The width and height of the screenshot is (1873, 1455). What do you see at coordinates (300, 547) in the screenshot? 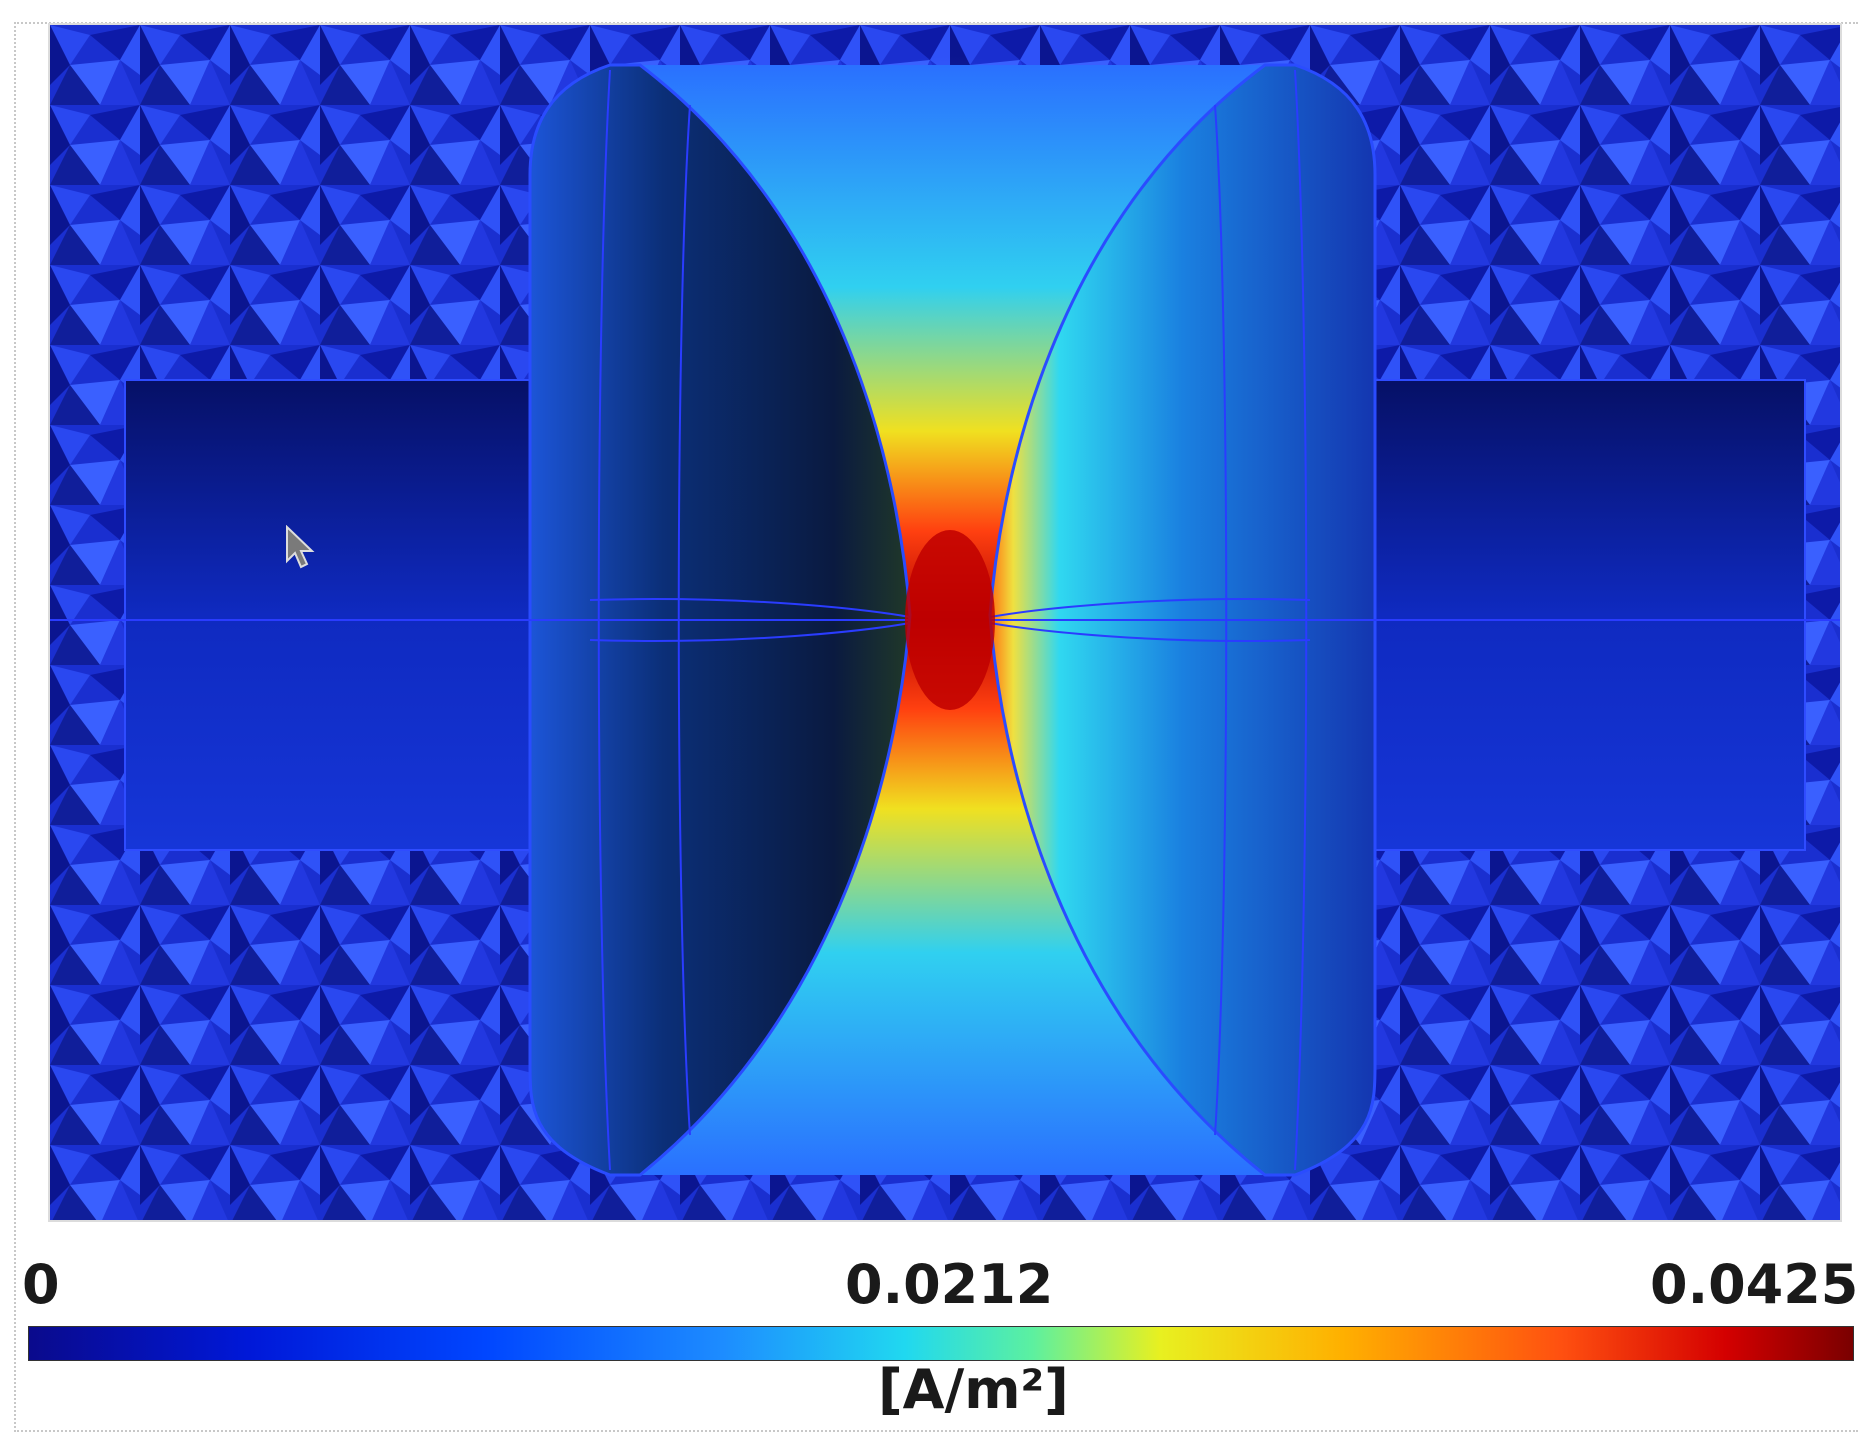
I see `mouse-pointer-icon` at bounding box center [300, 547].